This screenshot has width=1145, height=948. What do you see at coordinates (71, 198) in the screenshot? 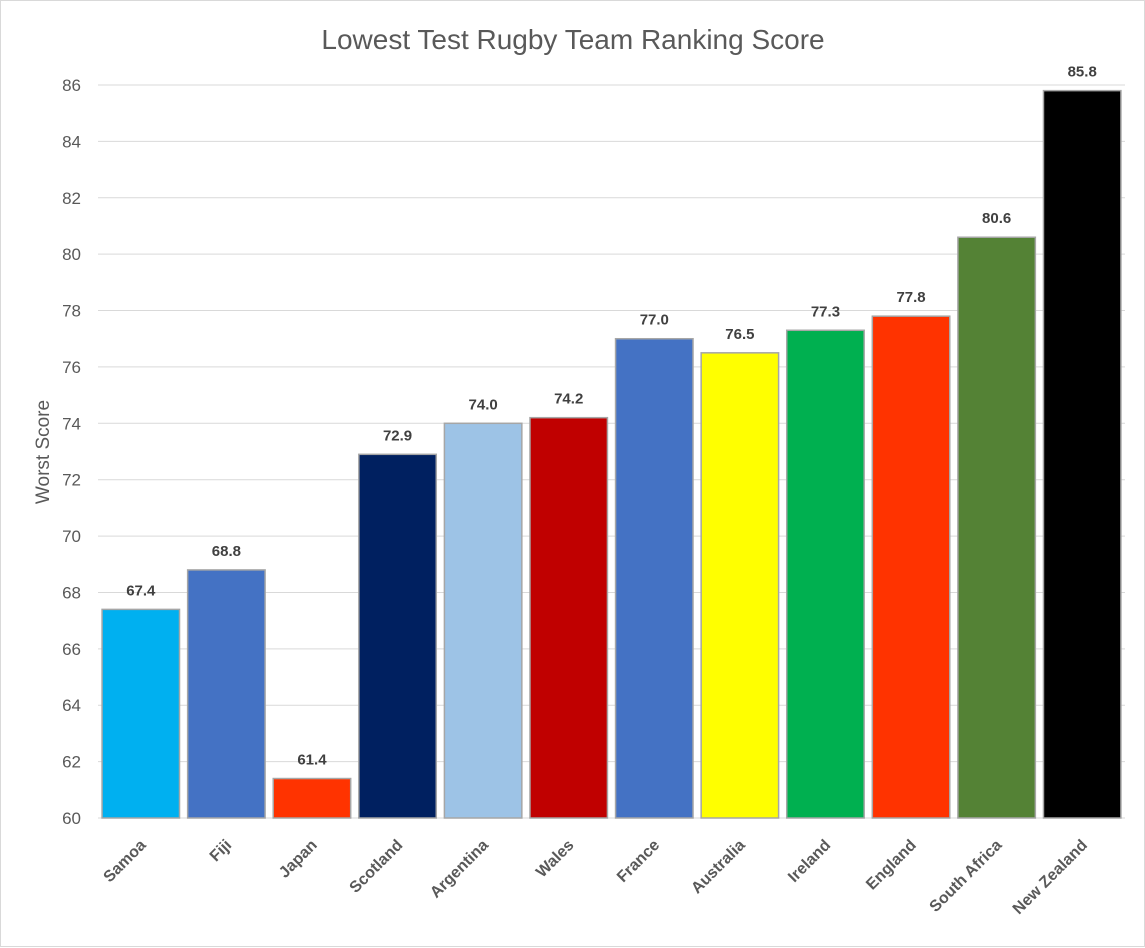
I see `y-tick-label: 82` at bounding box center [71, 198].